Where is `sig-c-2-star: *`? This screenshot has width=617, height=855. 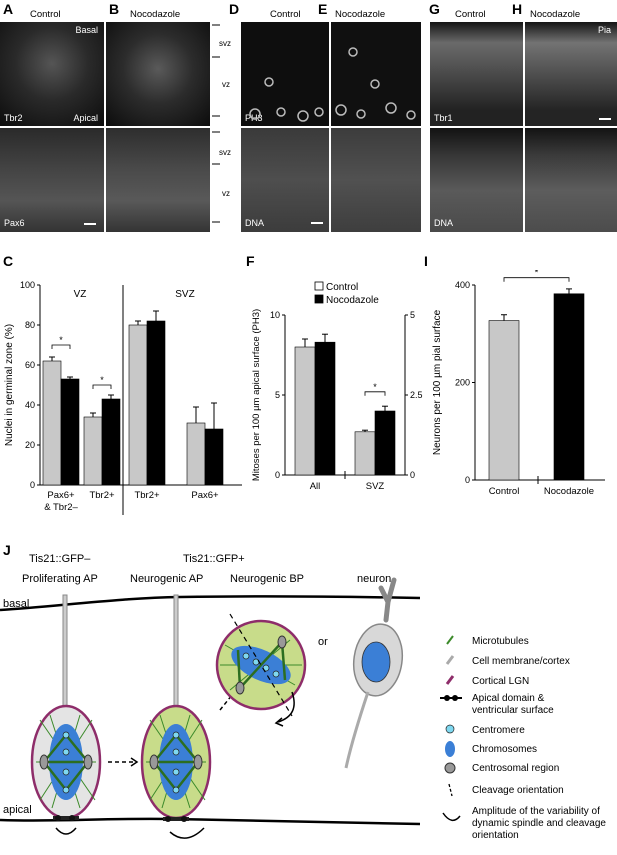
sig-c-2-star: * is located at coordinates (102, 380).